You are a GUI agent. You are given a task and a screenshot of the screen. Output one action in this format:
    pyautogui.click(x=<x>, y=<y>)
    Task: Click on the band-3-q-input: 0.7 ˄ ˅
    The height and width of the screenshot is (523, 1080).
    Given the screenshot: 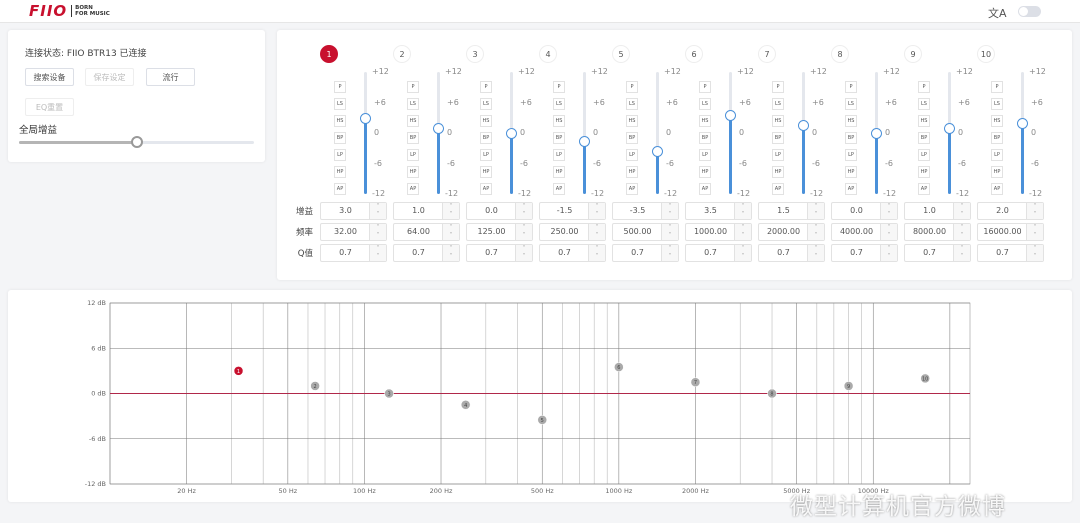 What is the action you would take?
    pyautogui.click(x=499, y=253)
    